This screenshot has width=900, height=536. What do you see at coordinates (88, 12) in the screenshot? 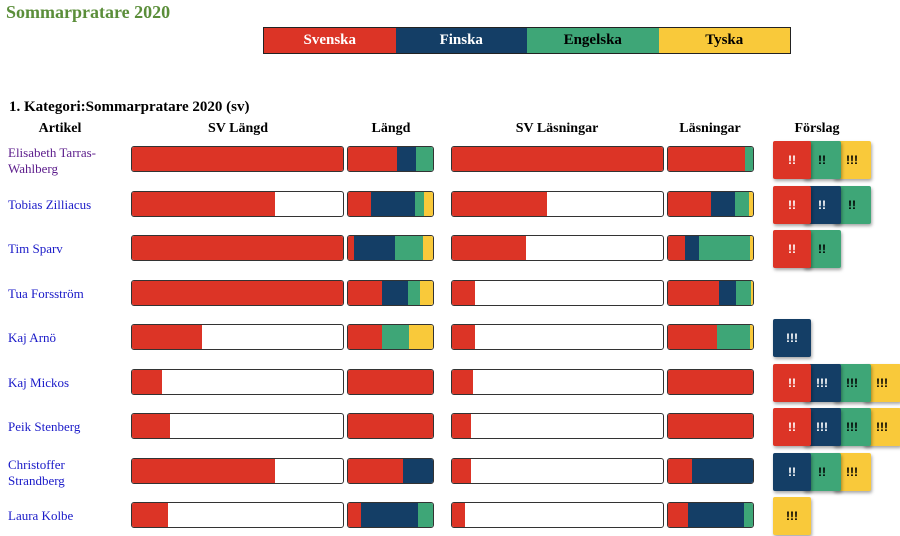
I see `page-title: Sommarpratare 2020` at bounding box center [88, 12].